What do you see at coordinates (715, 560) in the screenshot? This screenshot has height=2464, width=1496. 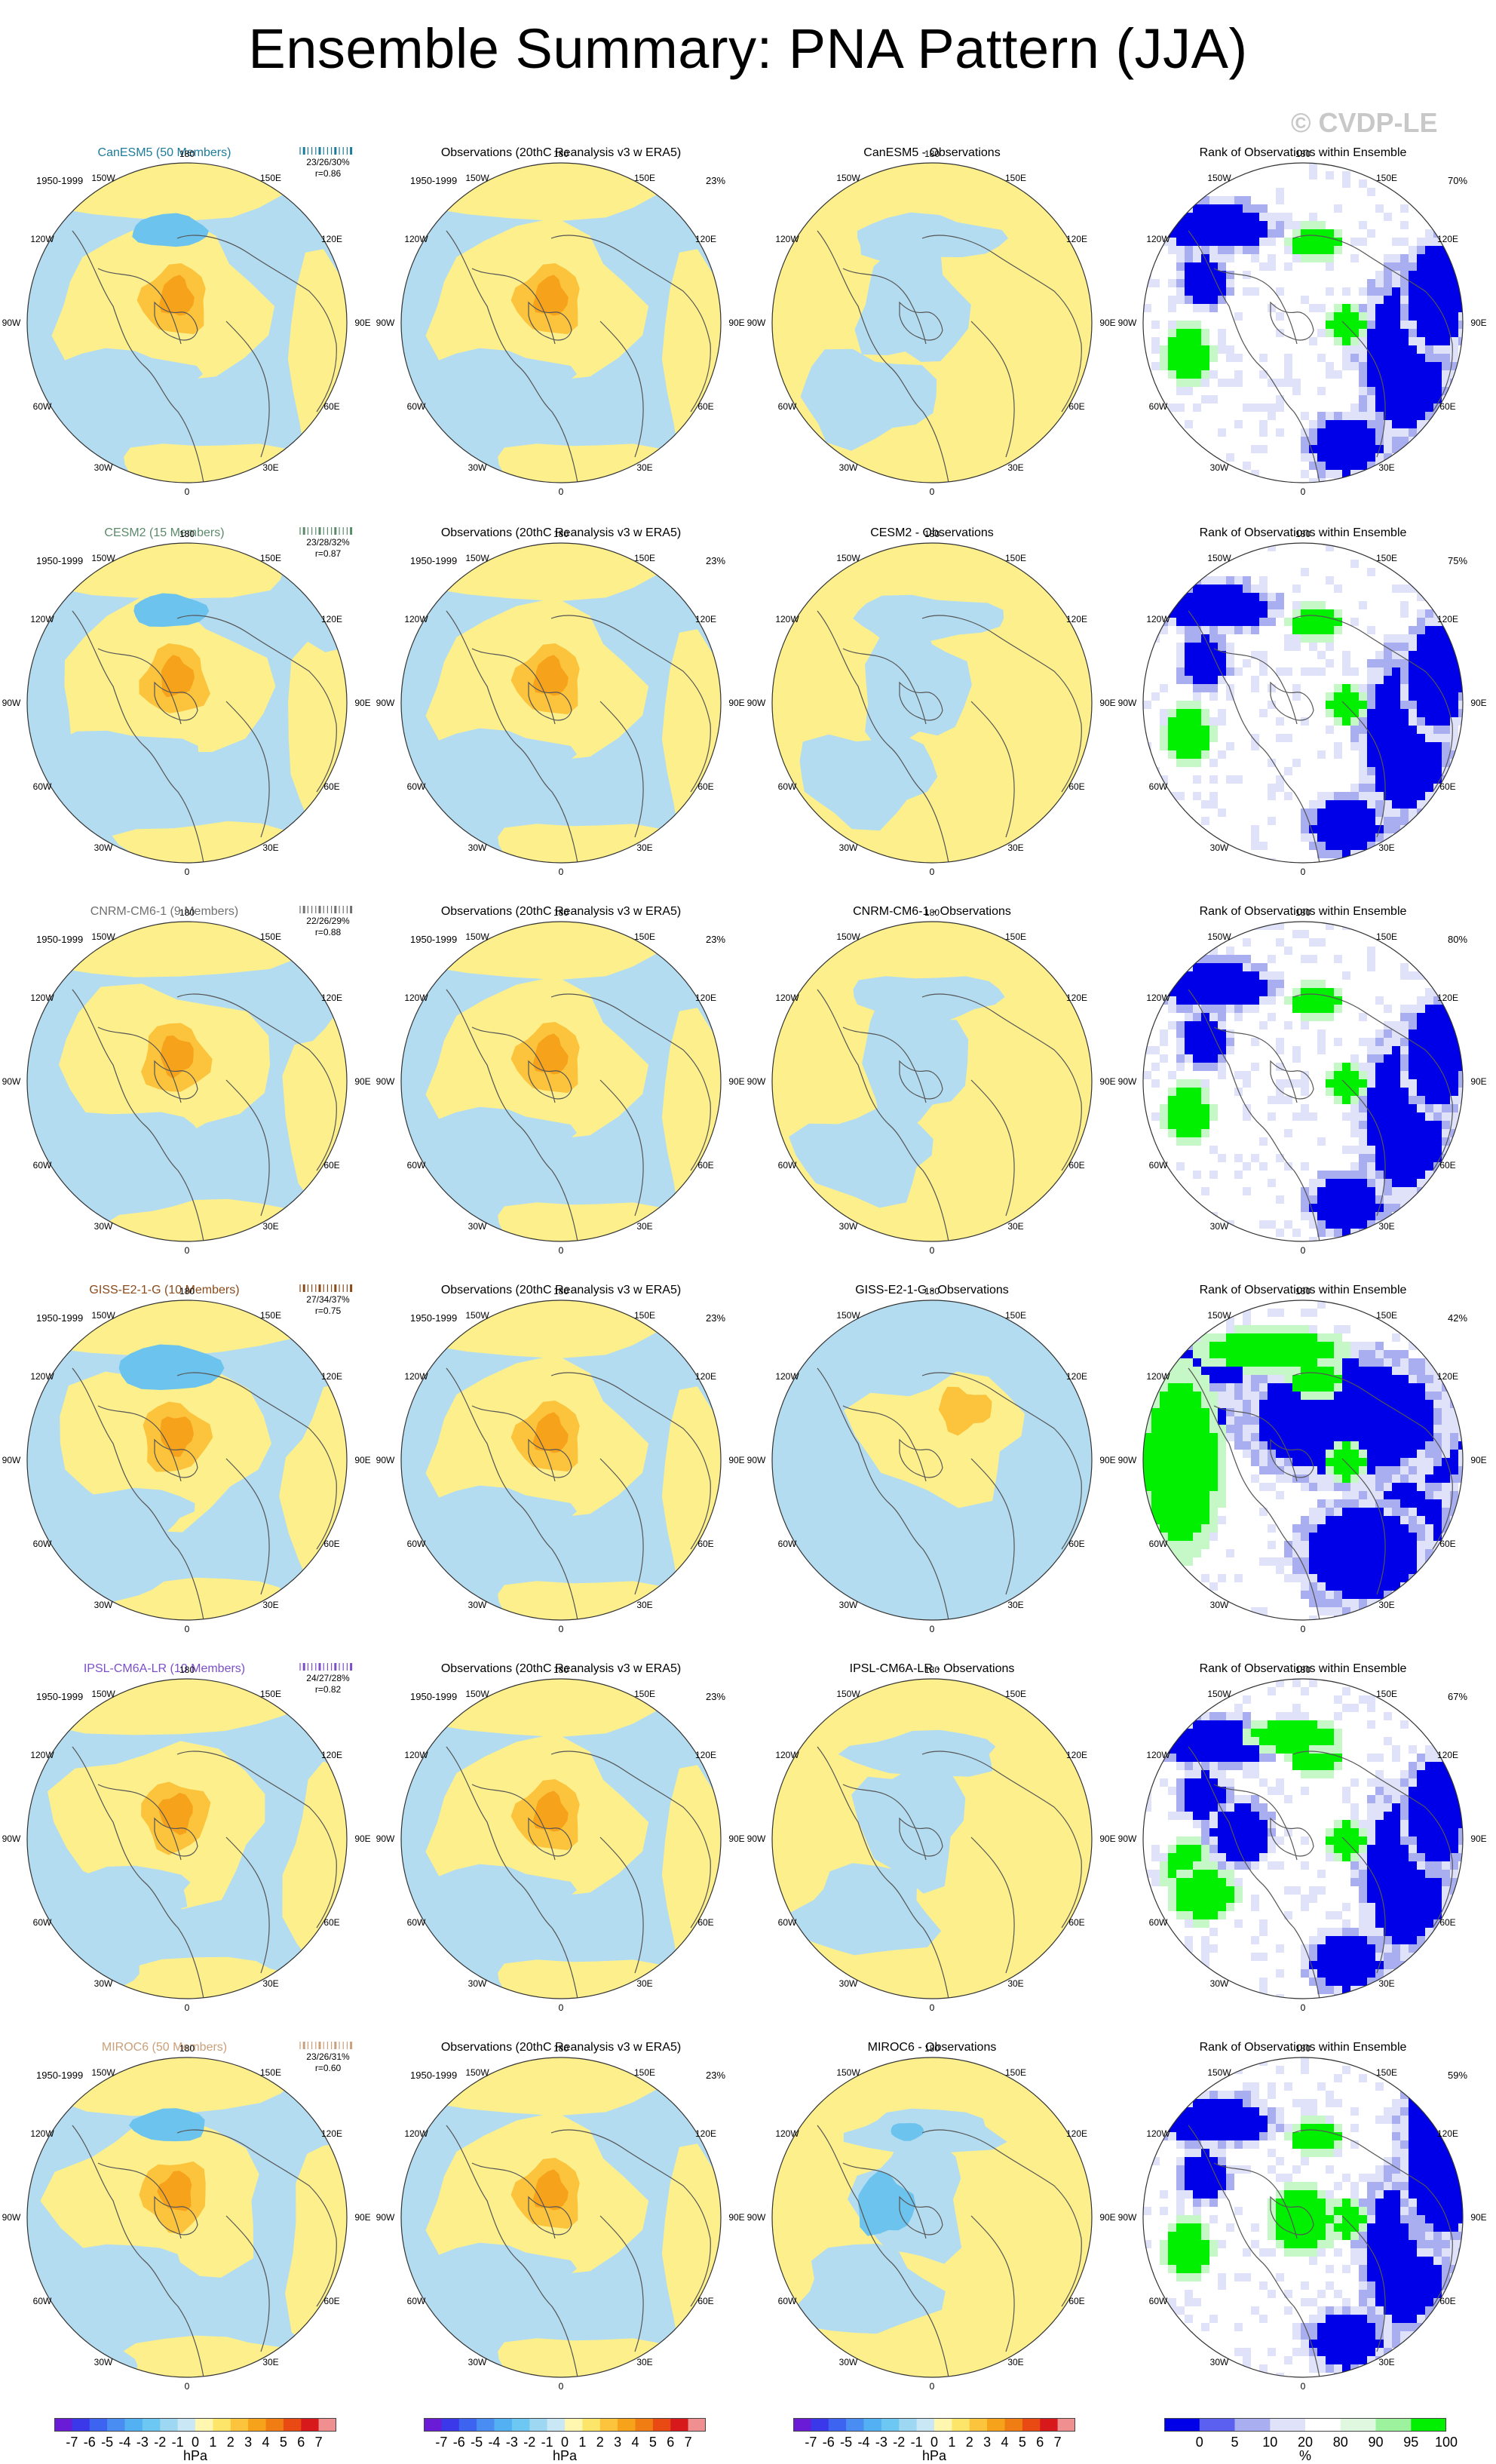 I see `explained-variance: 23%` at bounding box center [715, 560].